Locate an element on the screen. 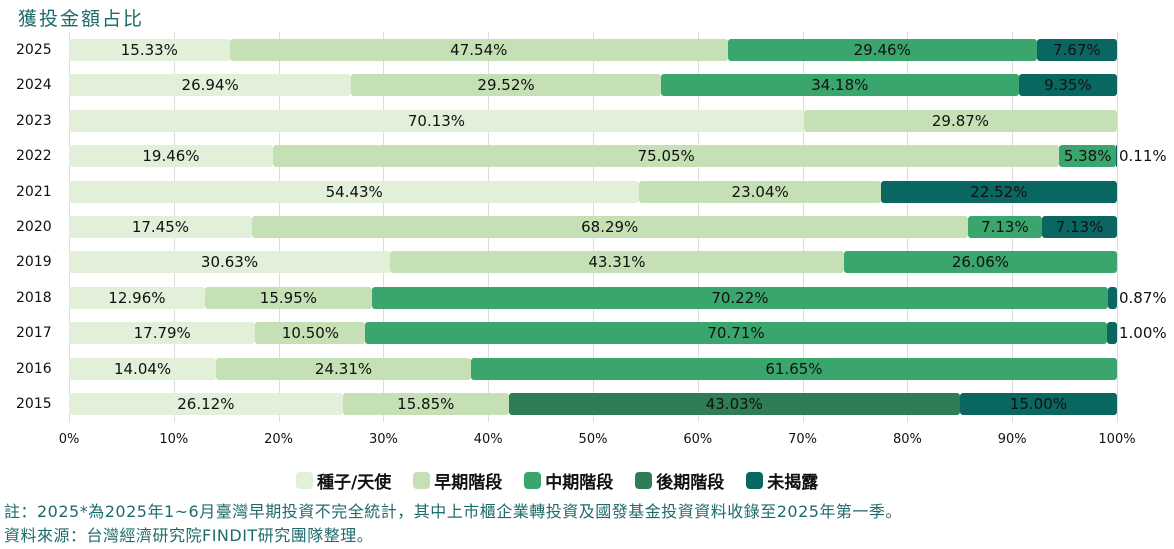 The image size is (1174, 549). x-tick-label: 10% is located at coordinates (174, 439).